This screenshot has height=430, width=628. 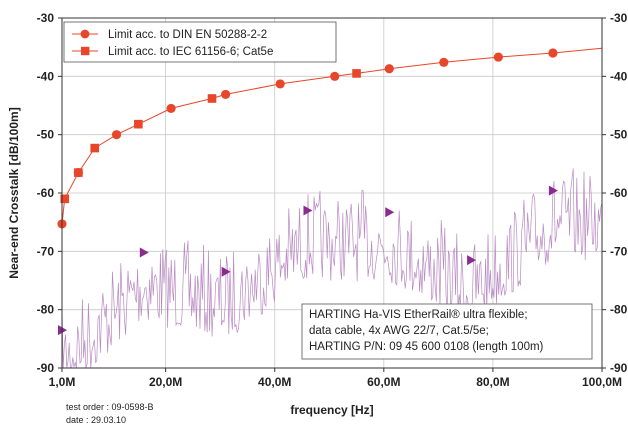 I want to click on y-tick-label: -70, so click(x=46, y=251).